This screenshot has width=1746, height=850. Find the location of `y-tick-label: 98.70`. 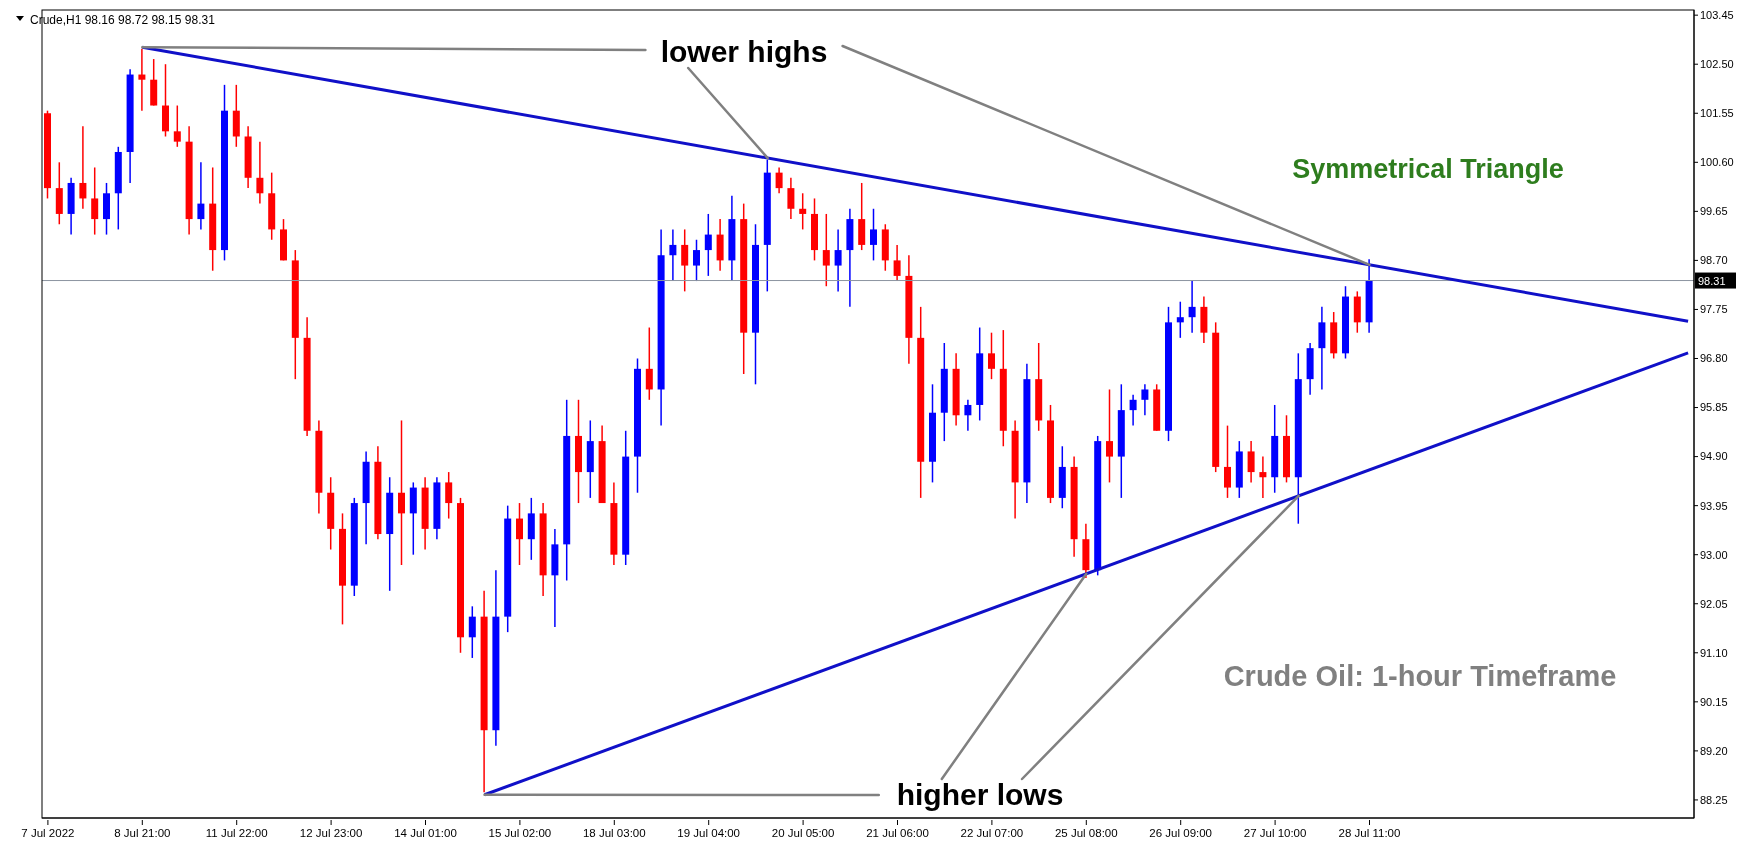

y-tick-label: 98.70 is located at coordinates (1714, 260).